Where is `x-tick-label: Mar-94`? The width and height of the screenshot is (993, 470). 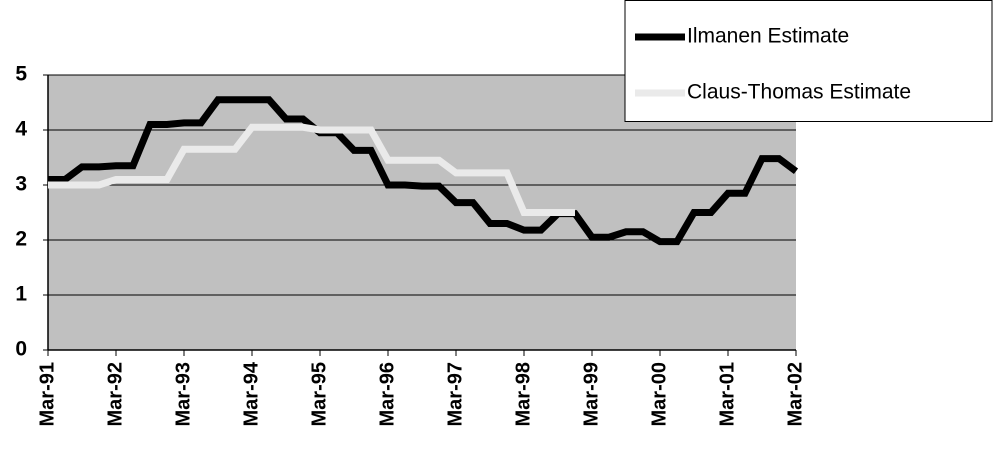 x-tick-label: Mar-94 is located at coordinates (251, 393).